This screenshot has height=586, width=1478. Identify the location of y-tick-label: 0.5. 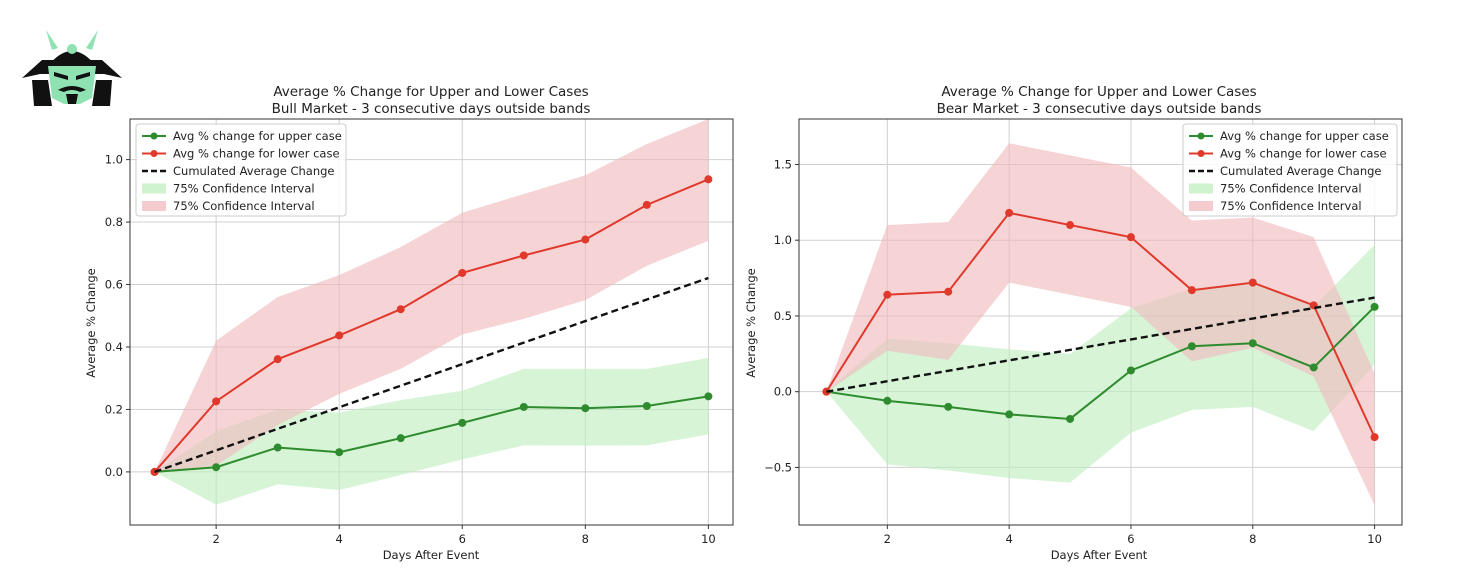
(783, 316).